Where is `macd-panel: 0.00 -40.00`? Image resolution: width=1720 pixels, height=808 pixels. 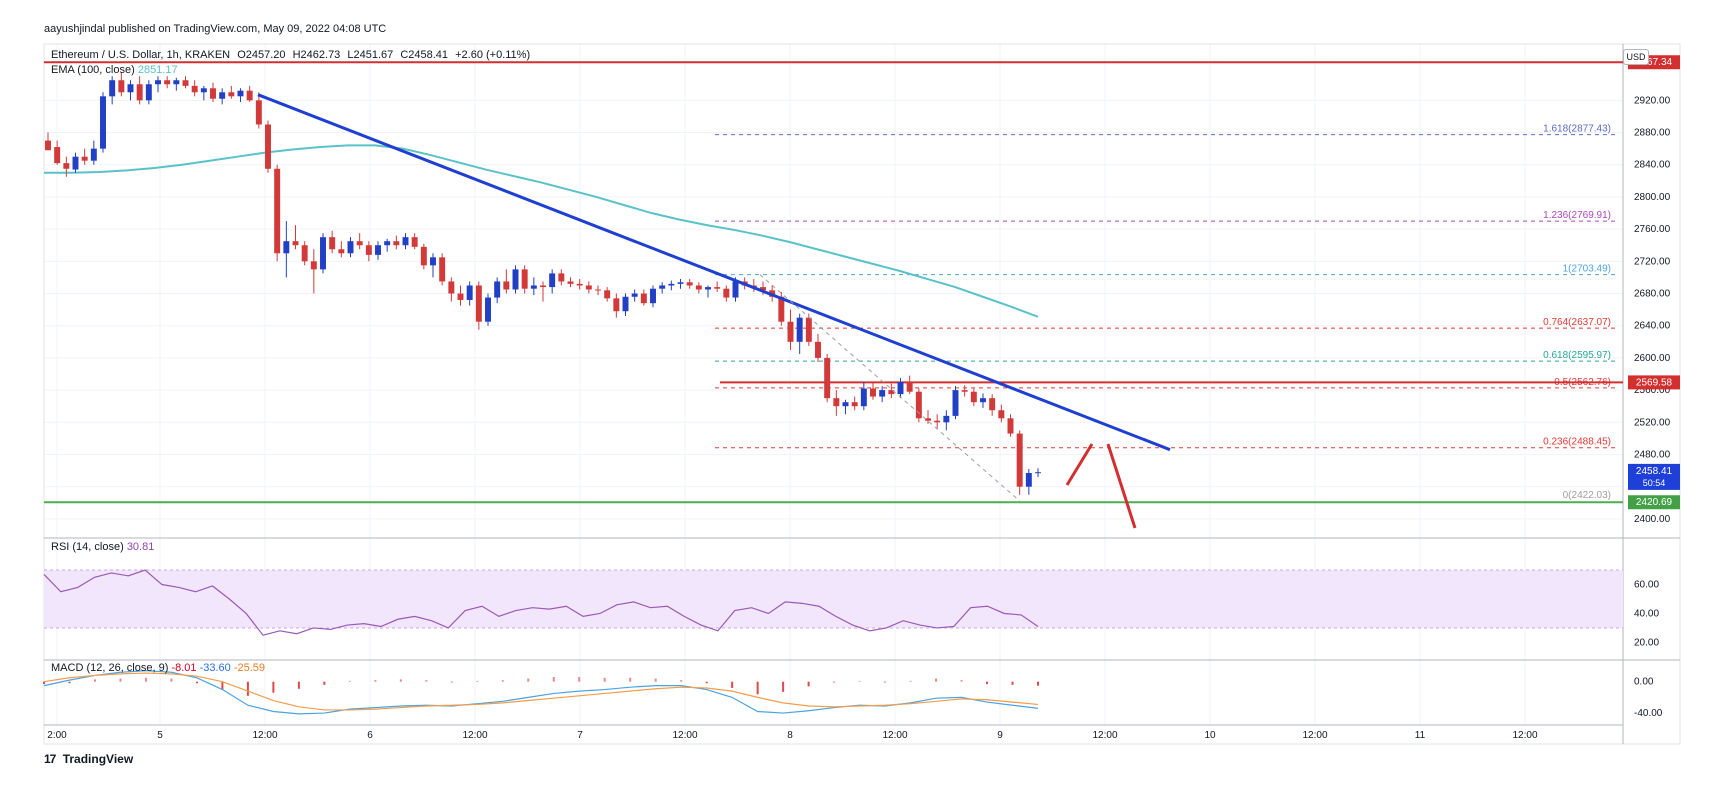
macd-panel: 0.00 -40.00 is located at coordinates (853, 694).